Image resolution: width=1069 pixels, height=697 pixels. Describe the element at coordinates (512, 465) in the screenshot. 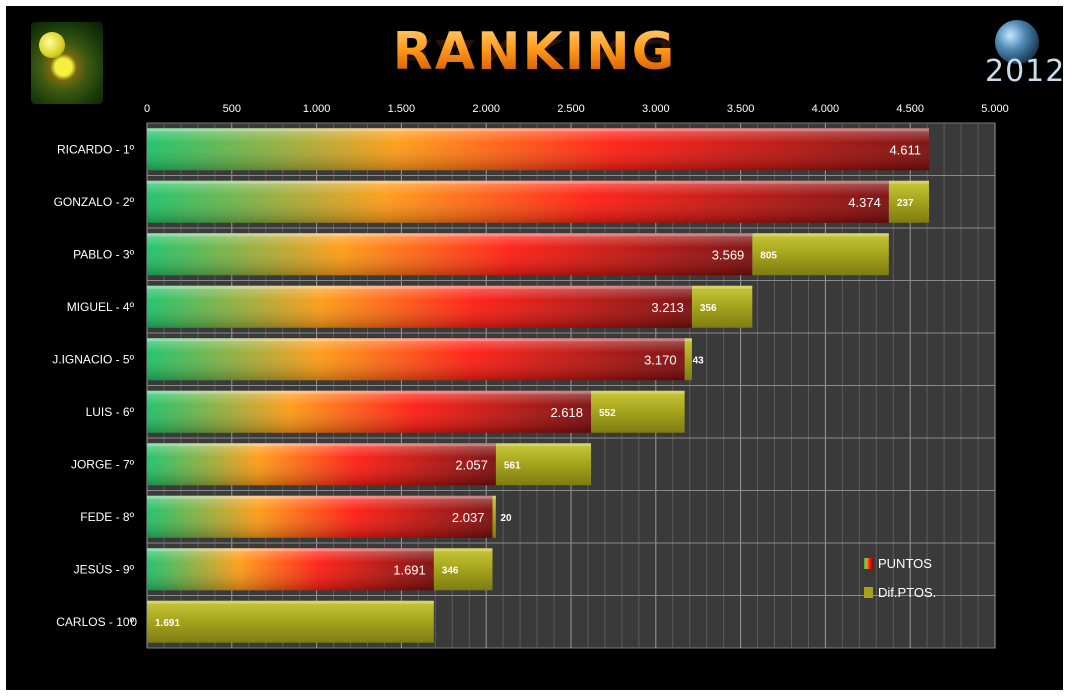

I see `data-label-dif-ptos: 561` at that location.